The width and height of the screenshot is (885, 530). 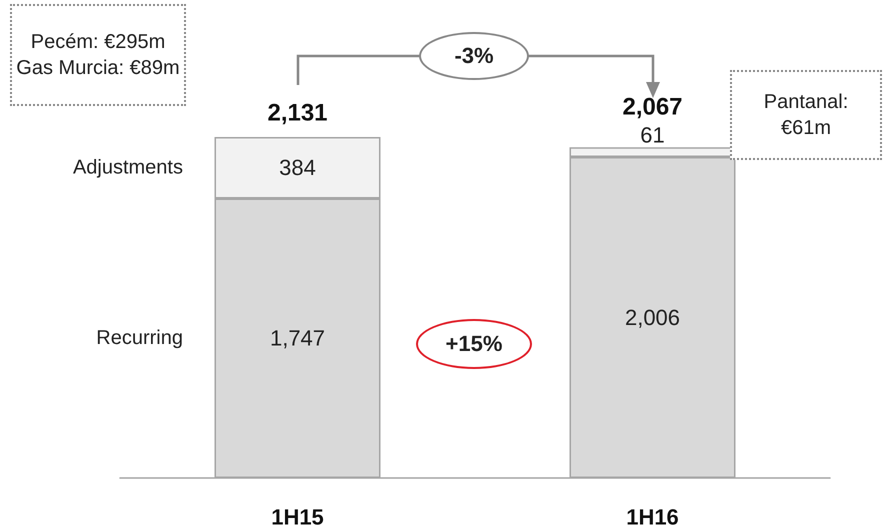 I want to click on total-label: 2,067, so click(x=652, y=107).